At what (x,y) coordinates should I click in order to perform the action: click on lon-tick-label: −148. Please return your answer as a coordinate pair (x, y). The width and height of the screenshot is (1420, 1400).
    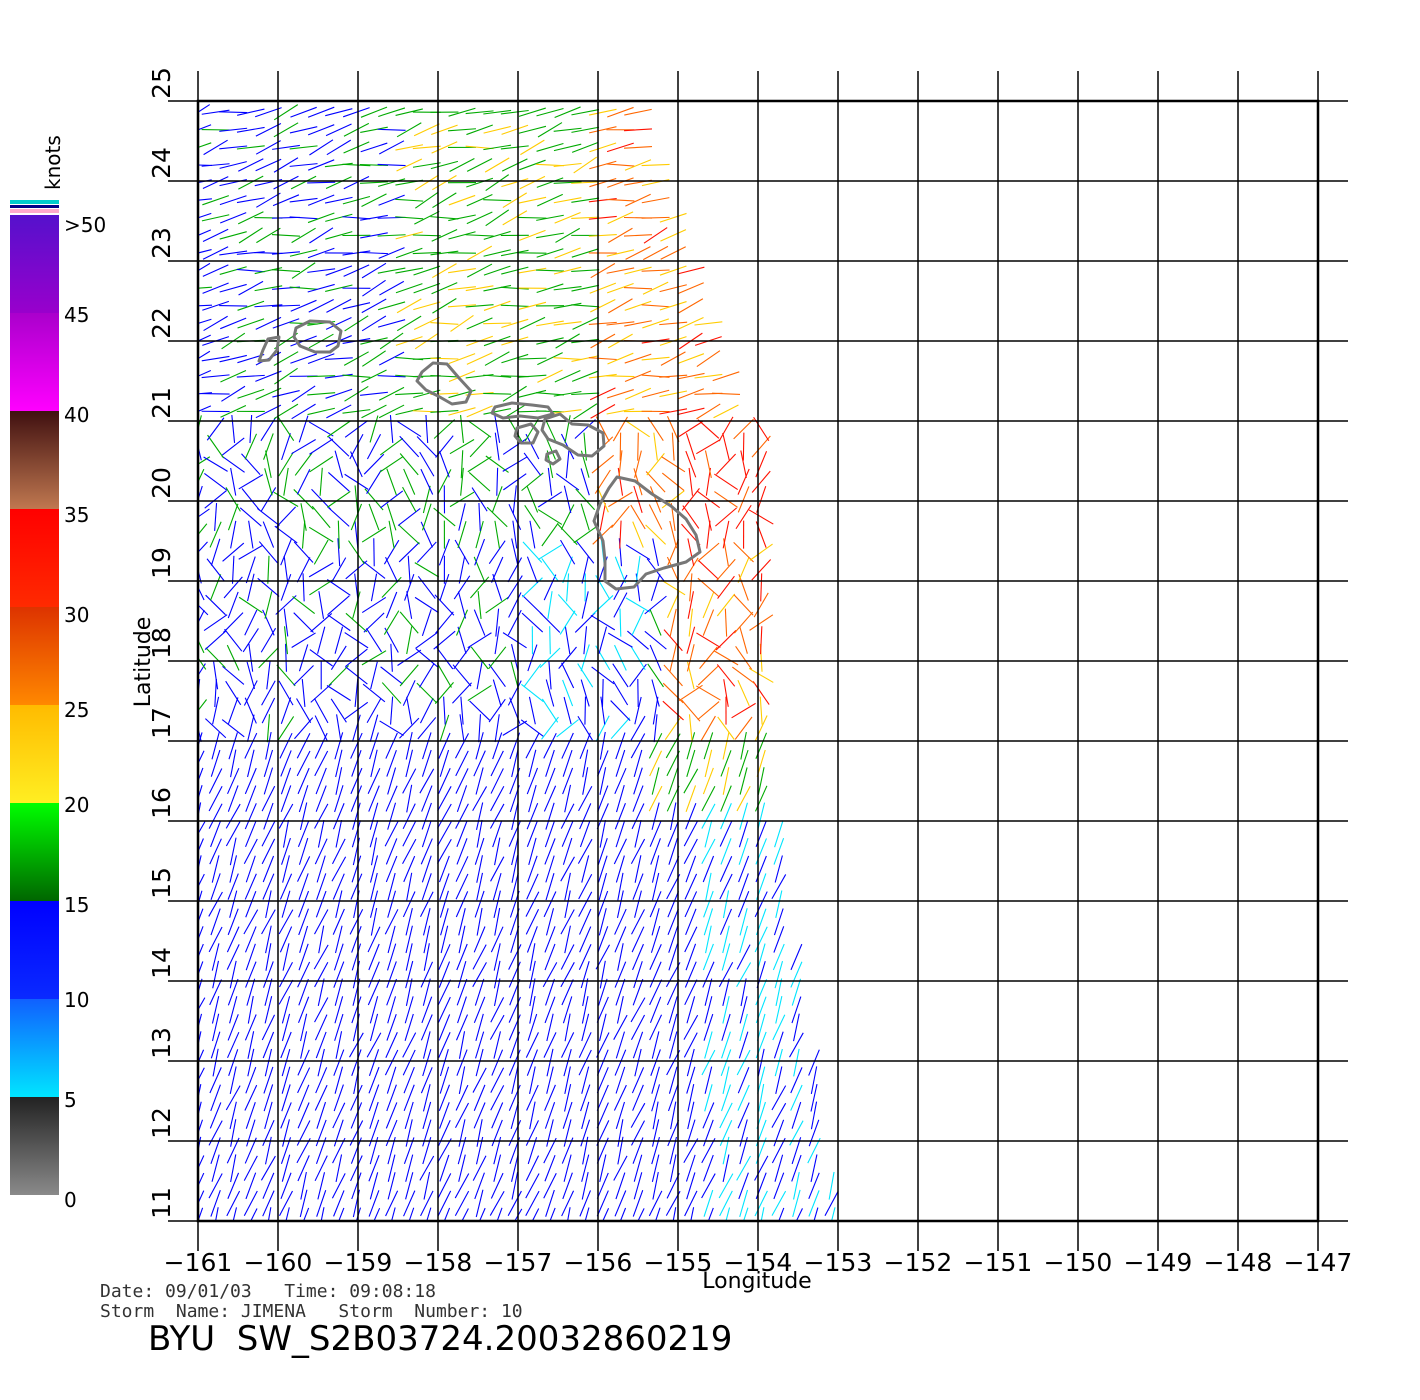
    Looking at the image, I should click on (1238, 1262).